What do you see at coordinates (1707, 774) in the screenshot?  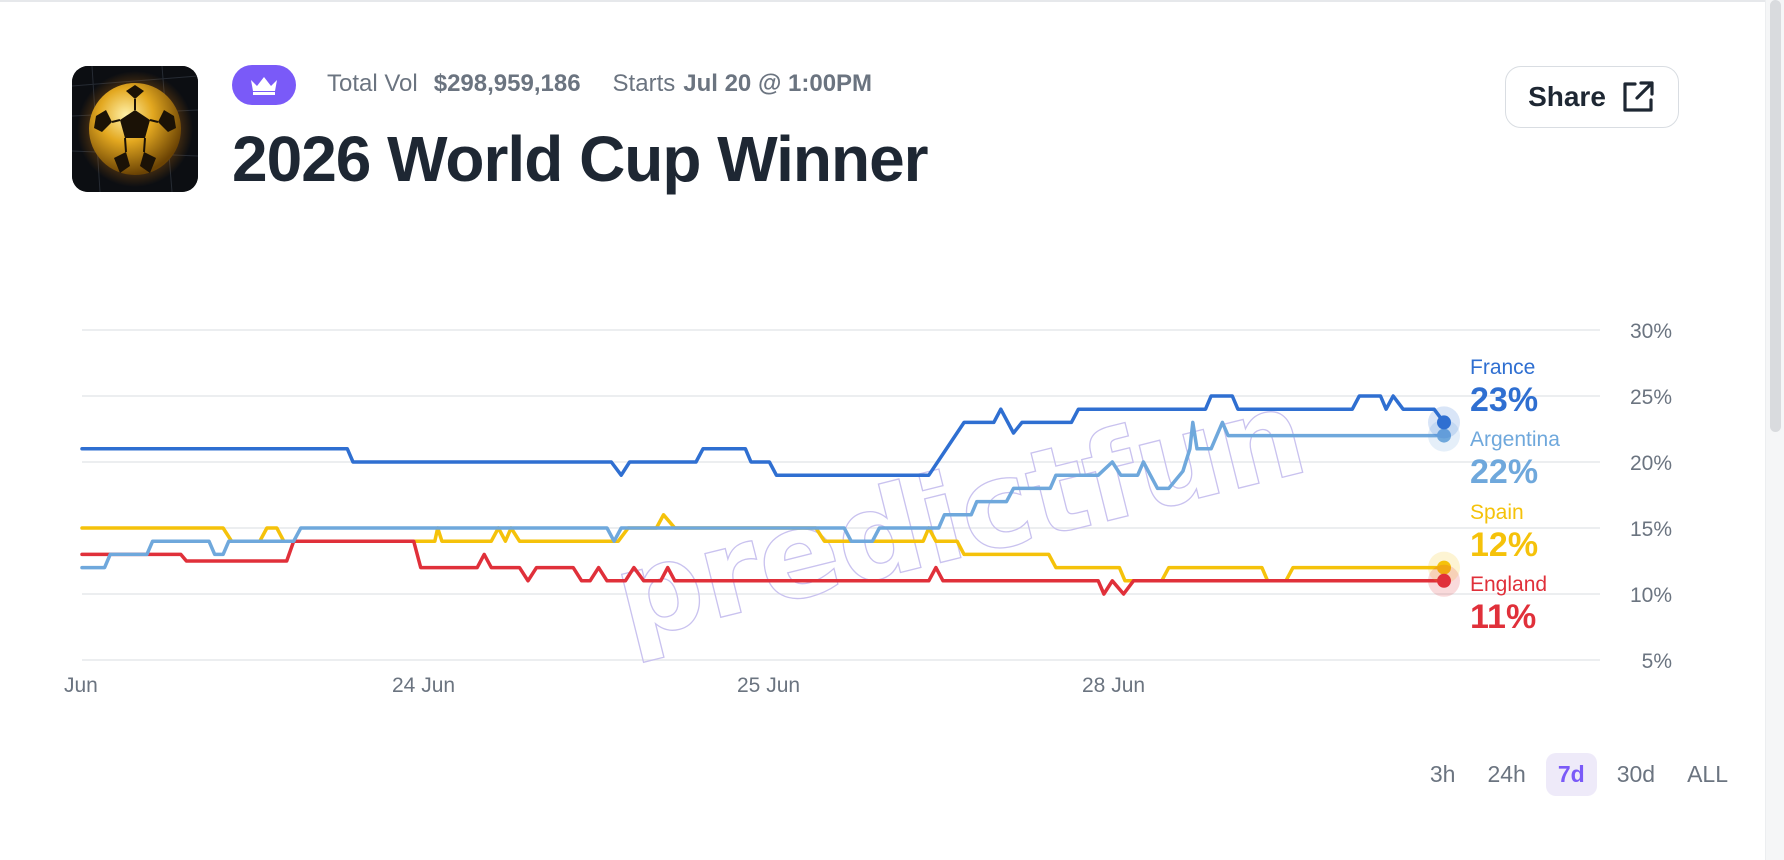 I see `timeframe-all: ALL` at bounding box center [1707, 774].